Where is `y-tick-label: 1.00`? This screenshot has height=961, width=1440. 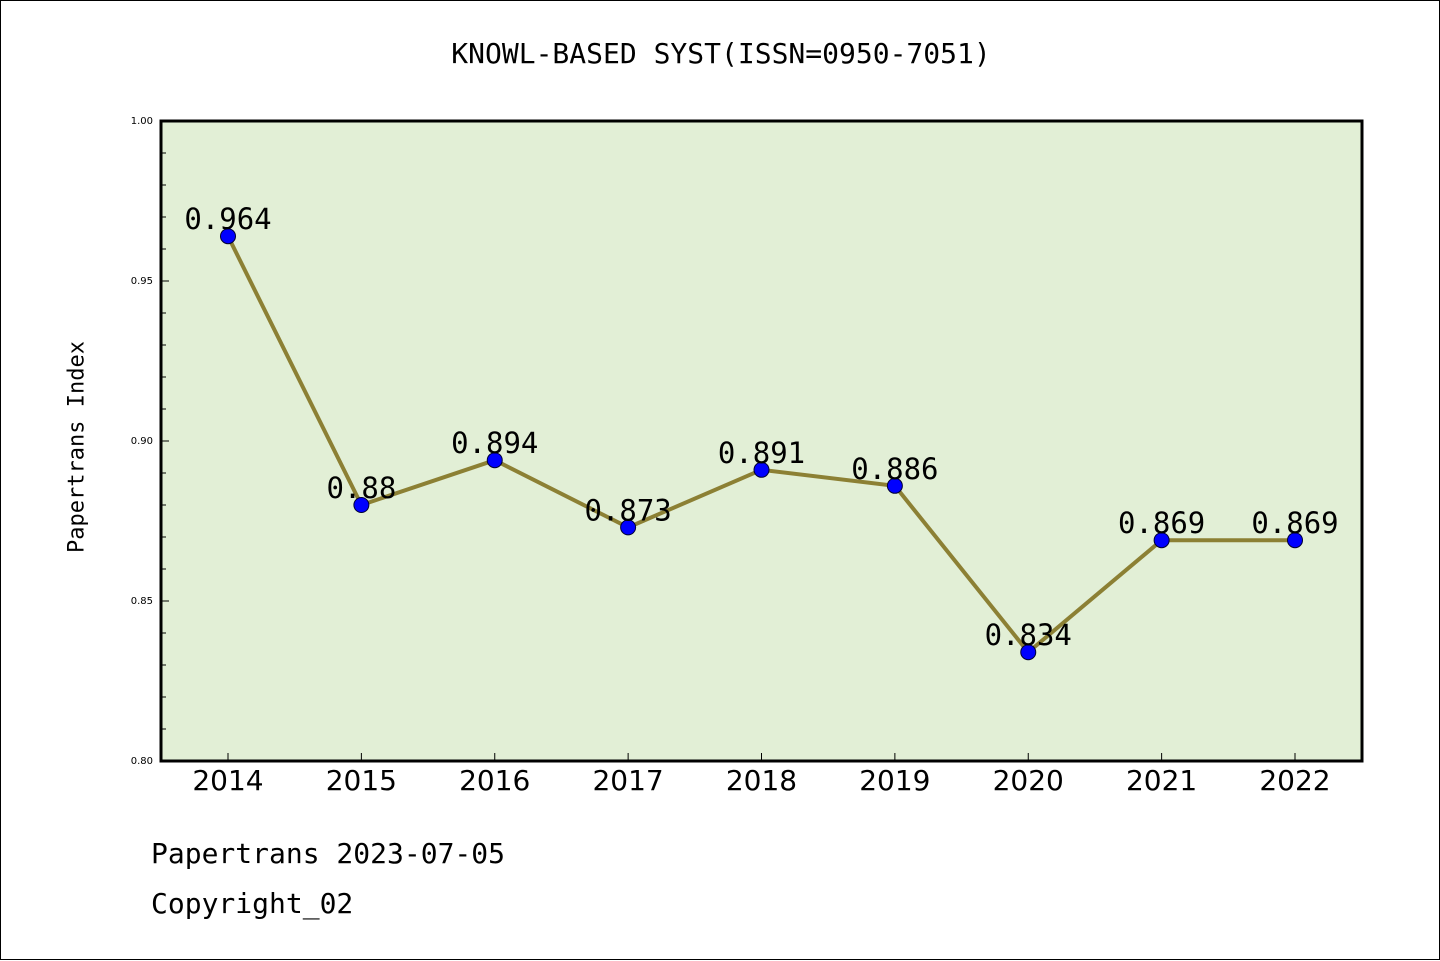
y-tick-label: 1.00 is located at coordinates (142, 121).